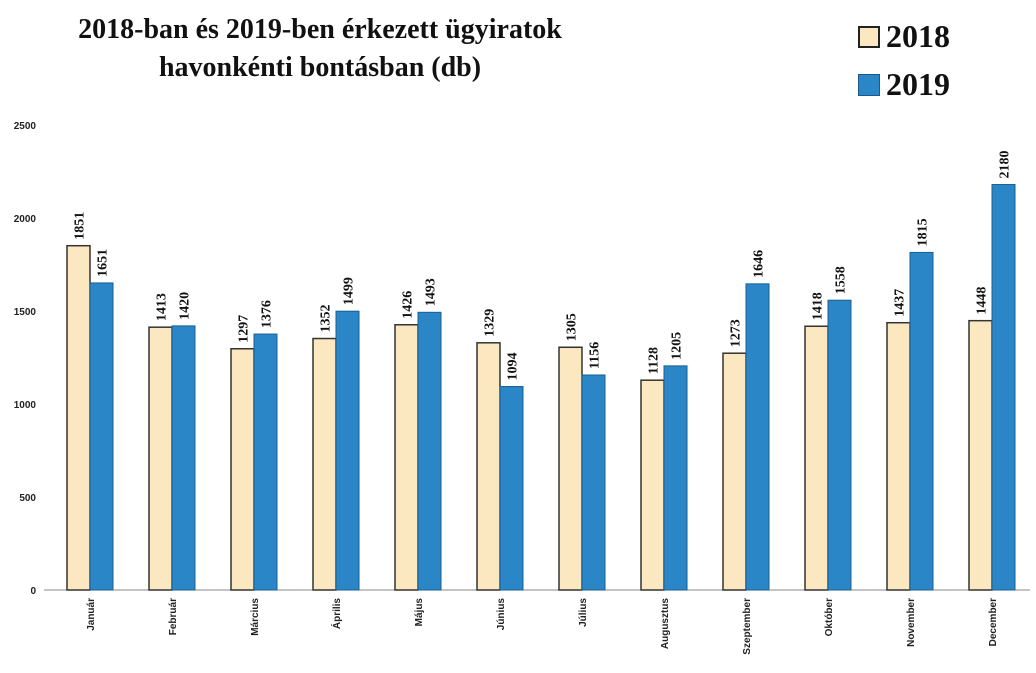 This screenshot has width=1036, height=673. Describe the element at coordinates (25, 219) in the screenshot. I see `y-tick-label: 2000` at that location.